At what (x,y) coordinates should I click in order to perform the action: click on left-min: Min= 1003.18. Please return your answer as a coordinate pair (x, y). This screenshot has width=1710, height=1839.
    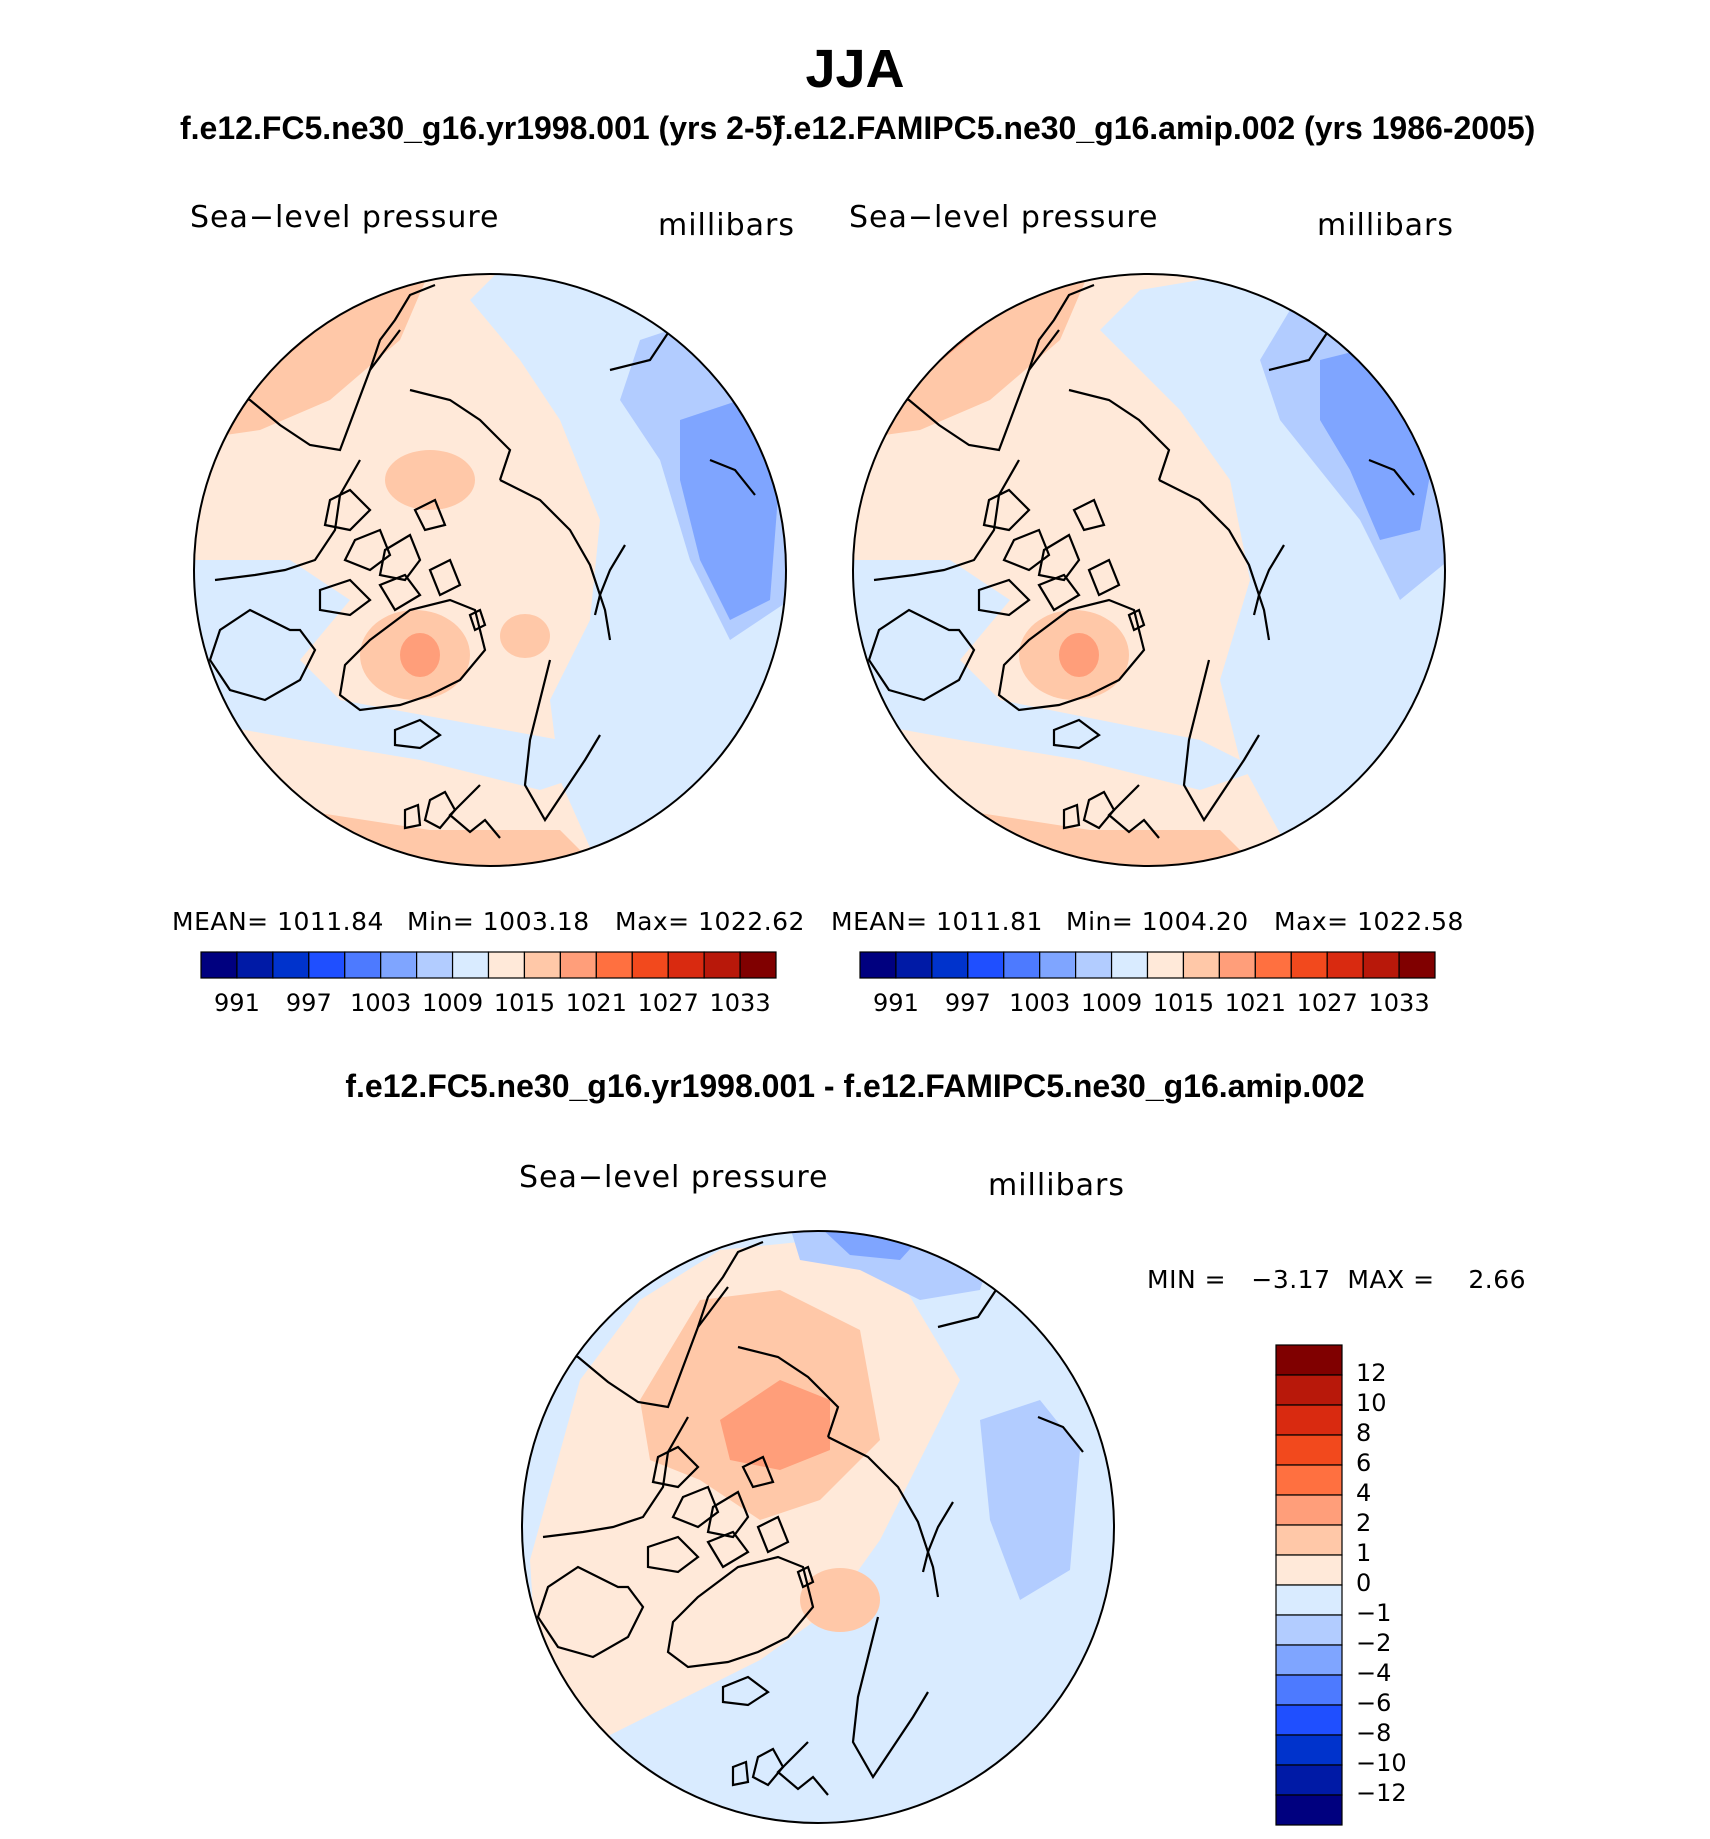
    Looking at the image, I should click on (498, 921).